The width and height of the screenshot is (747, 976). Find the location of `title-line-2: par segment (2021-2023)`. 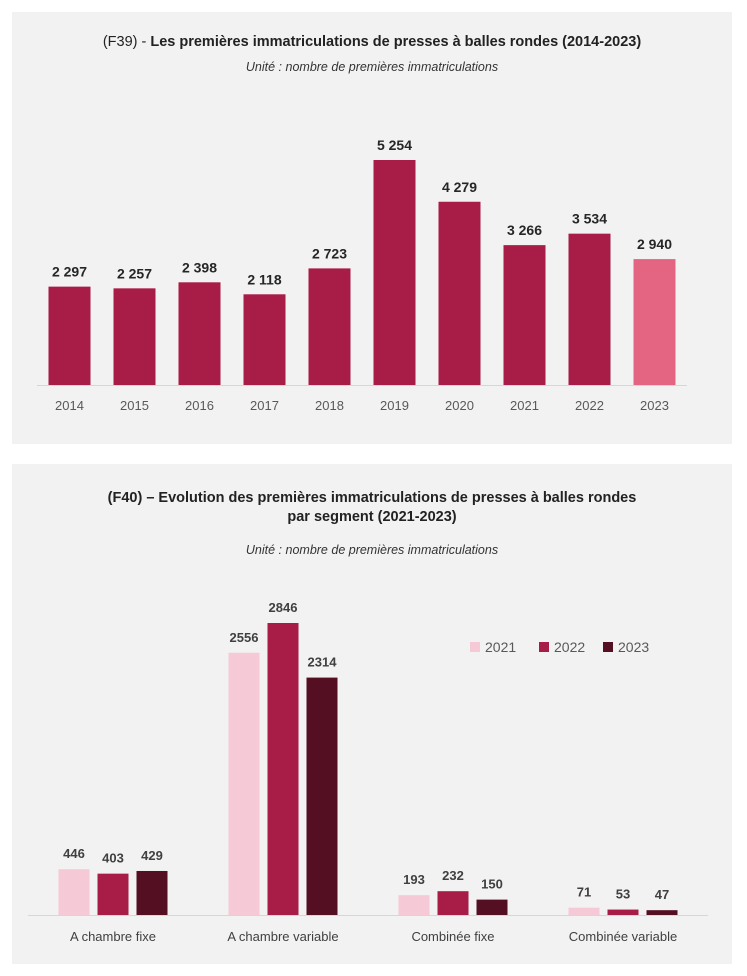

title-line-2: par segment (2021-2023) is located at coordinates (372, 517).